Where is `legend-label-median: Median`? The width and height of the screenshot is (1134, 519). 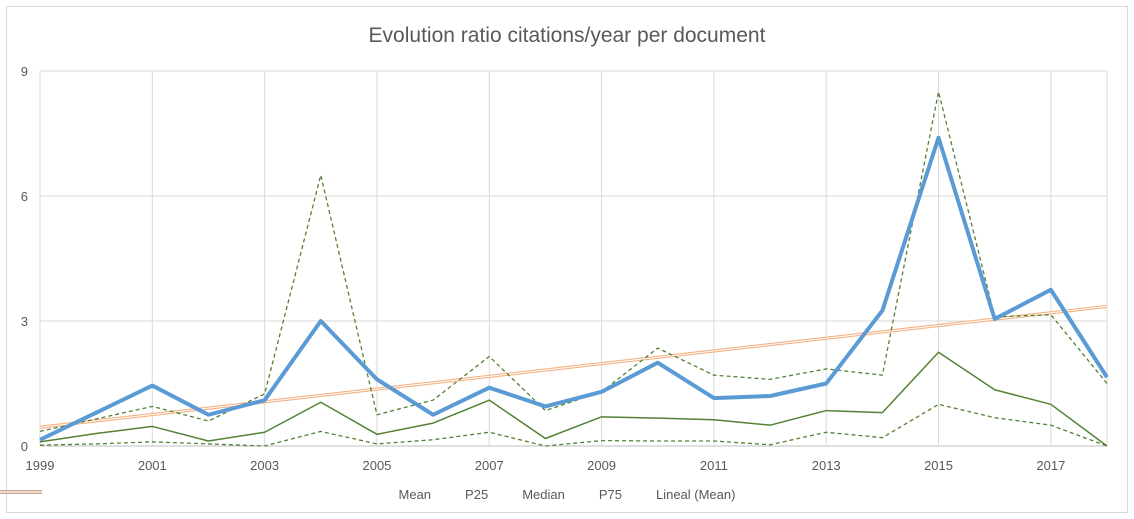
legend-label-median: Median is located at coordinates (543, 494).